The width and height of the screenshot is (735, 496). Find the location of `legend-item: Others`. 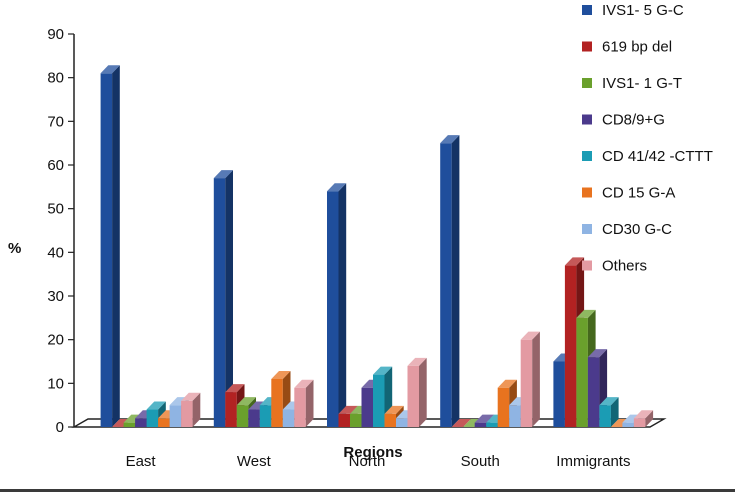

legend-item: Others is located at coordinates (614, 266).